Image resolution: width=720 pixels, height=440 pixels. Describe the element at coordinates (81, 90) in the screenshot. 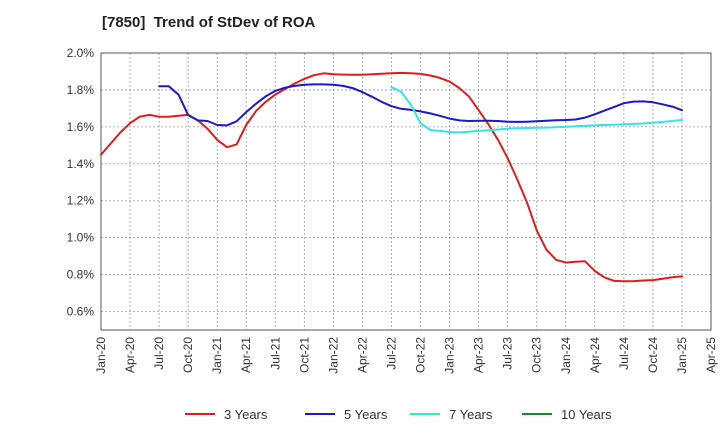

I see `y-tick-label: 1.8%` at that location.